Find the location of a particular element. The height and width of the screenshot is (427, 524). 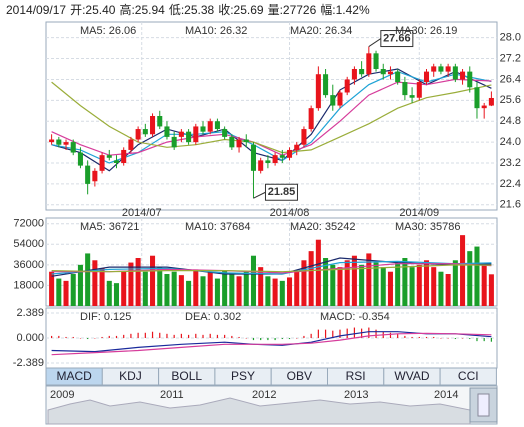

legend-entry: DEA: 0.302 is located at coordinates (213, 317).